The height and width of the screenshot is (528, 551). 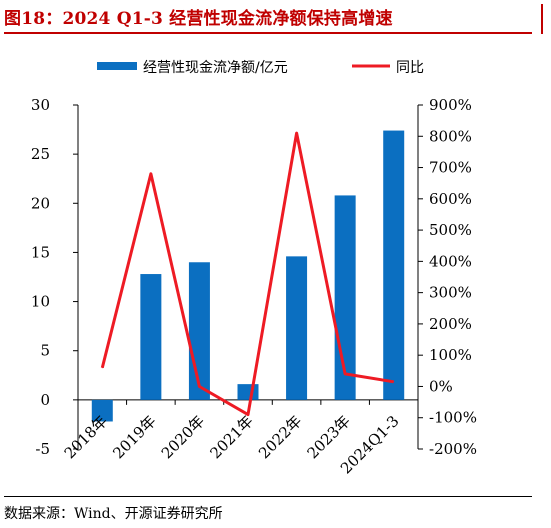 I want to click on legend-swatch-bar, so click(x=117, y=66).